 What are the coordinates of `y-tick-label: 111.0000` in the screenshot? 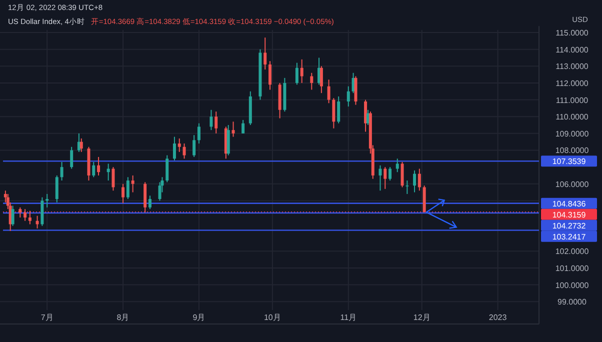 It's located at (572, 100).